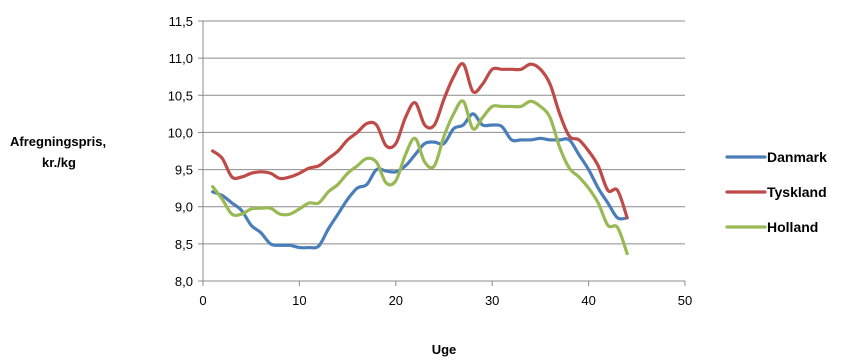 This screenshot has height=360, width=842. I want to click on y-tick-label: 8,0, so click(184, 281).